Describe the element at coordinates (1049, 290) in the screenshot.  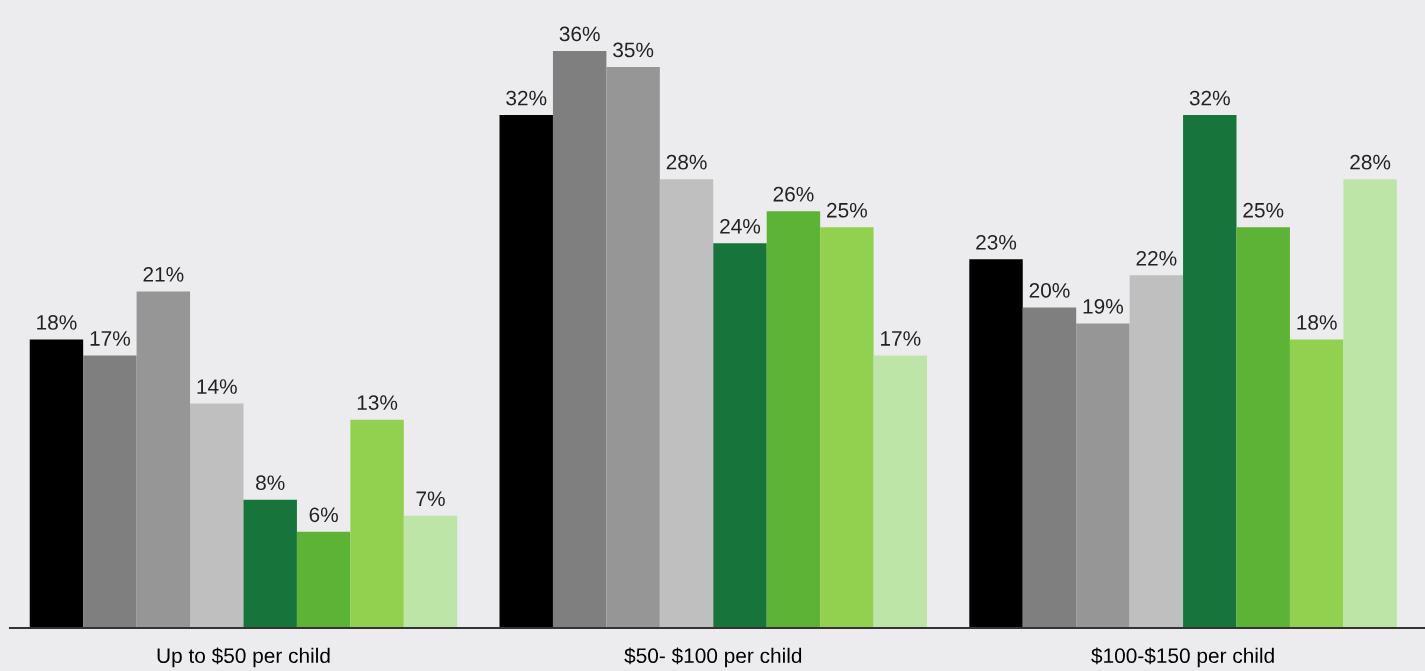
I see `data-label: 20%` at that location.